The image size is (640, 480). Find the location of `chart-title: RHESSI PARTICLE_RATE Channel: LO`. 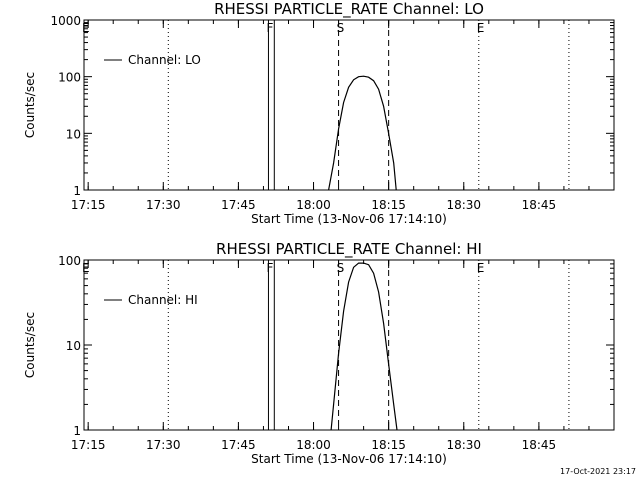

chart-title: RHESSI PARTICLE_RATE Channel: LO is located at coordinates (349, 9).